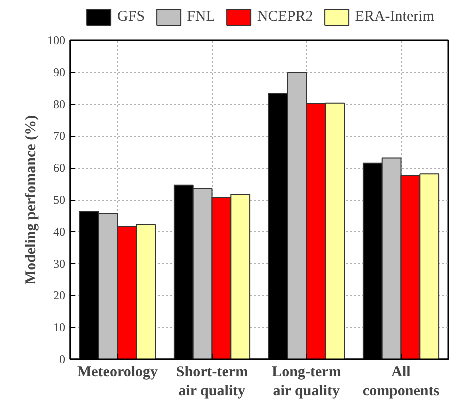  I want to click on y-tick-label: 0, so click(63, 359).